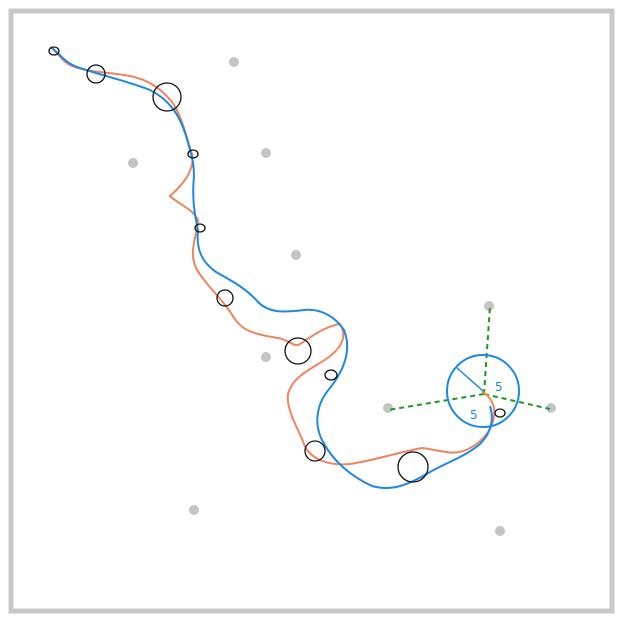 The height and width of the screenshot is (626, 626). I want to click on sensor-marker: 5 5, so click(483, 391).